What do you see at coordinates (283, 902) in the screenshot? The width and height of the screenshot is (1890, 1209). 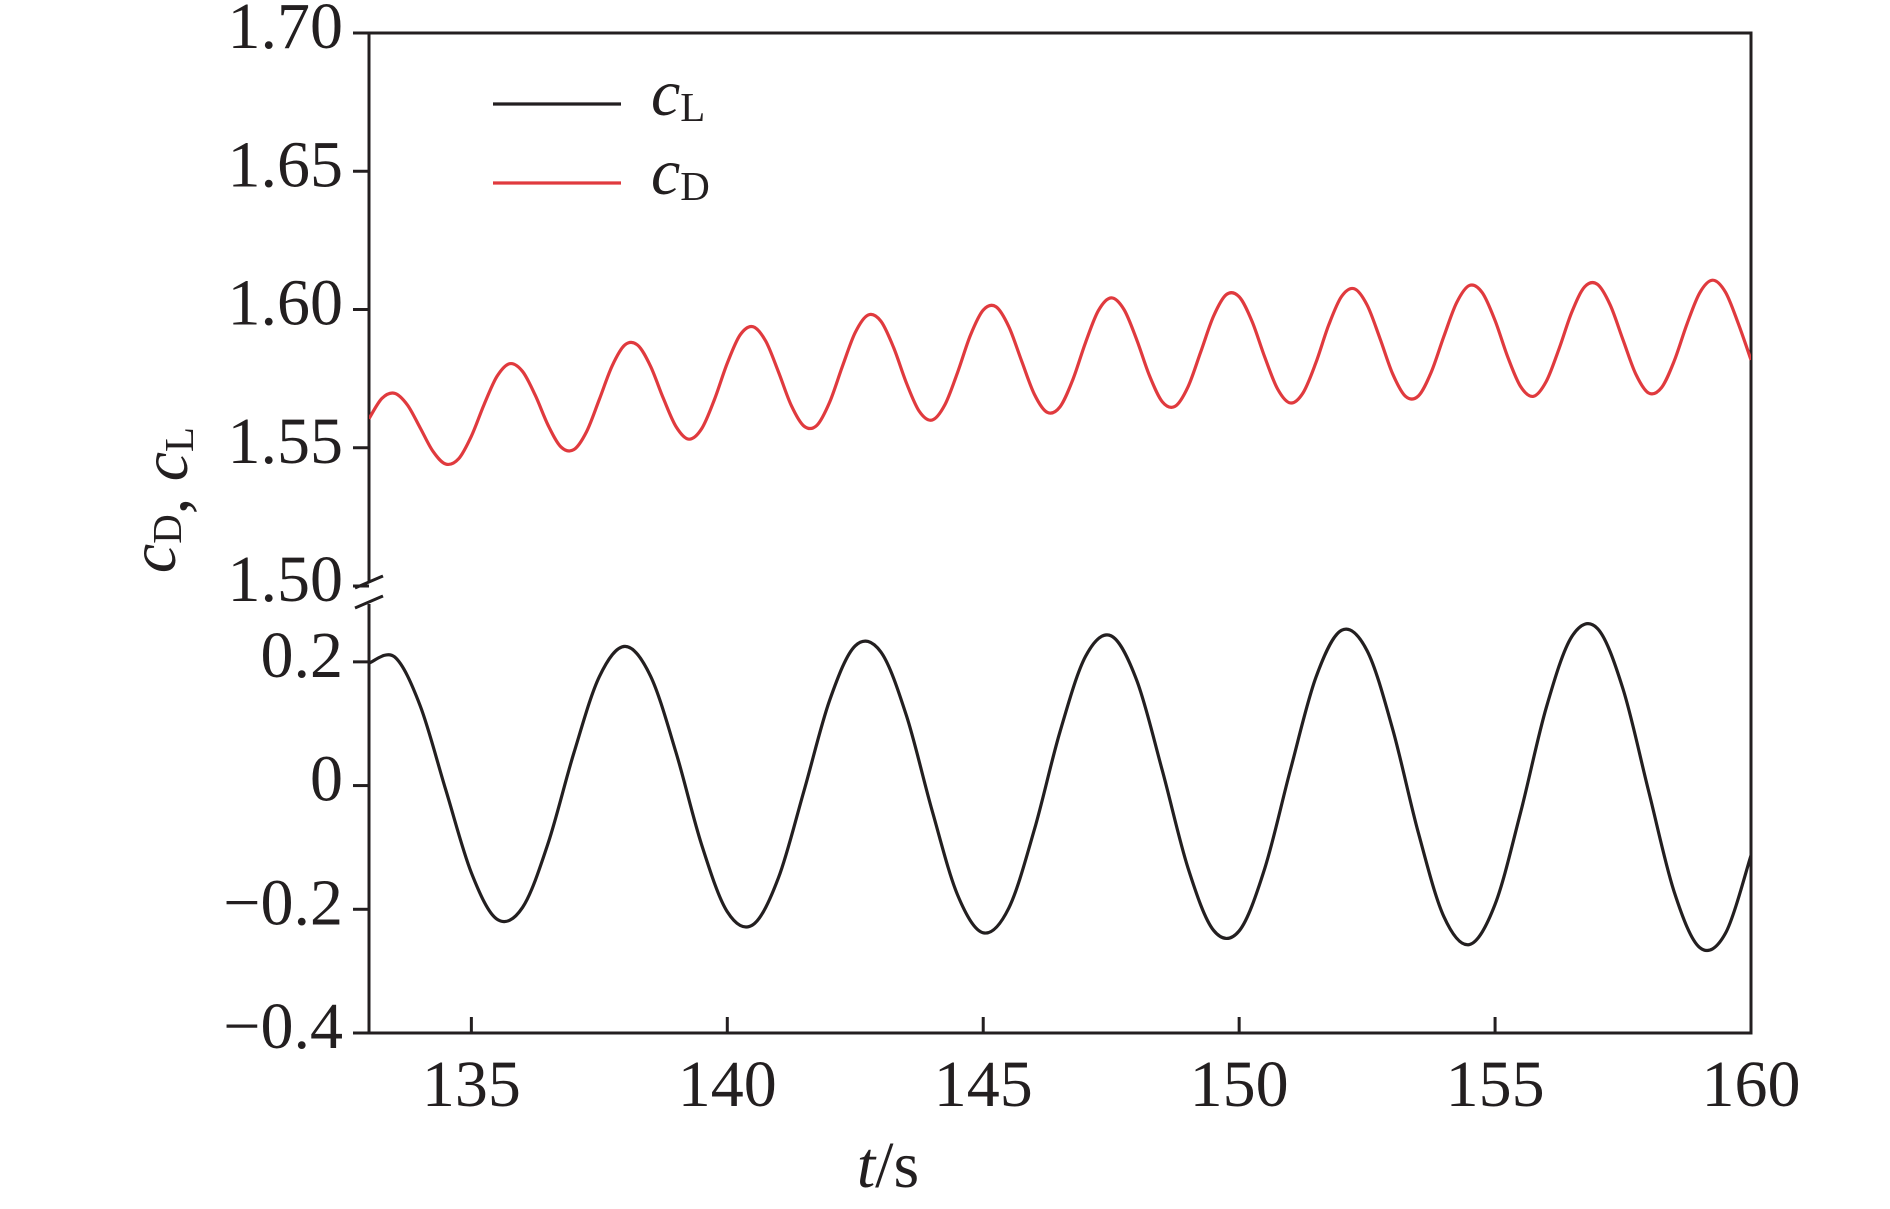 I see `y-tick-label: −0.2` at bounding box center [283, 902].